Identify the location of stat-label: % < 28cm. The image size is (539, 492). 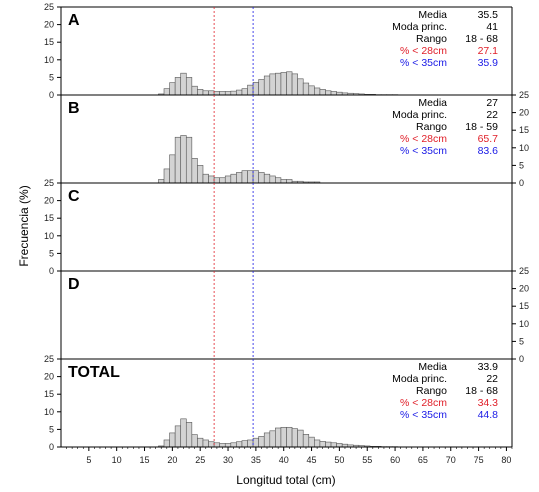
(423, 51).